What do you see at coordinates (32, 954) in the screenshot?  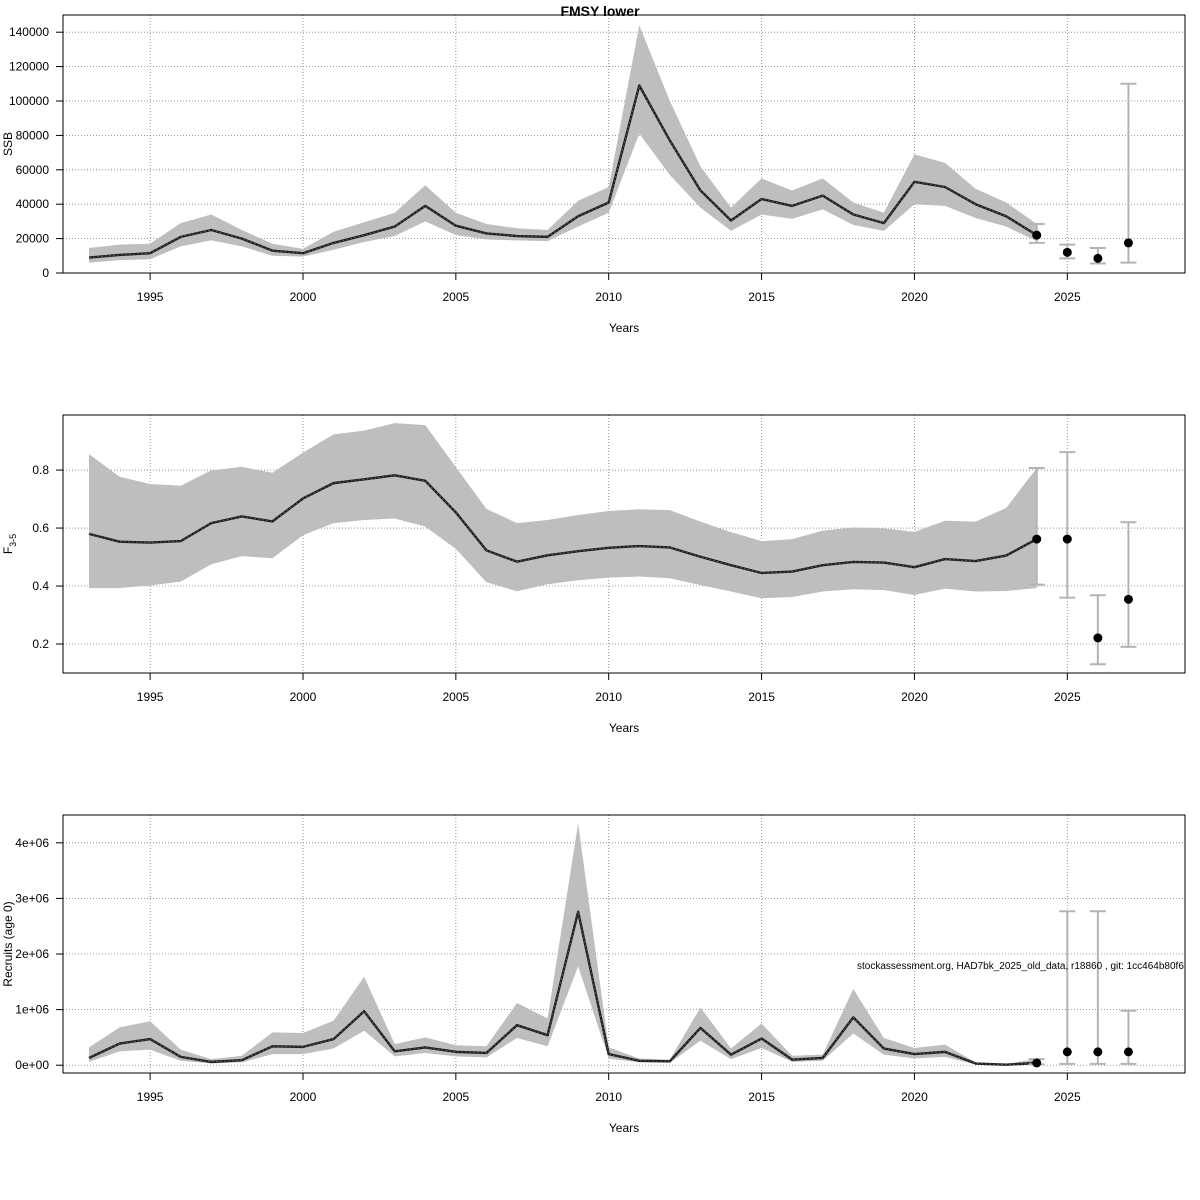 I see `y-tick-label: 2e+06` at bounding box center [32, 954].